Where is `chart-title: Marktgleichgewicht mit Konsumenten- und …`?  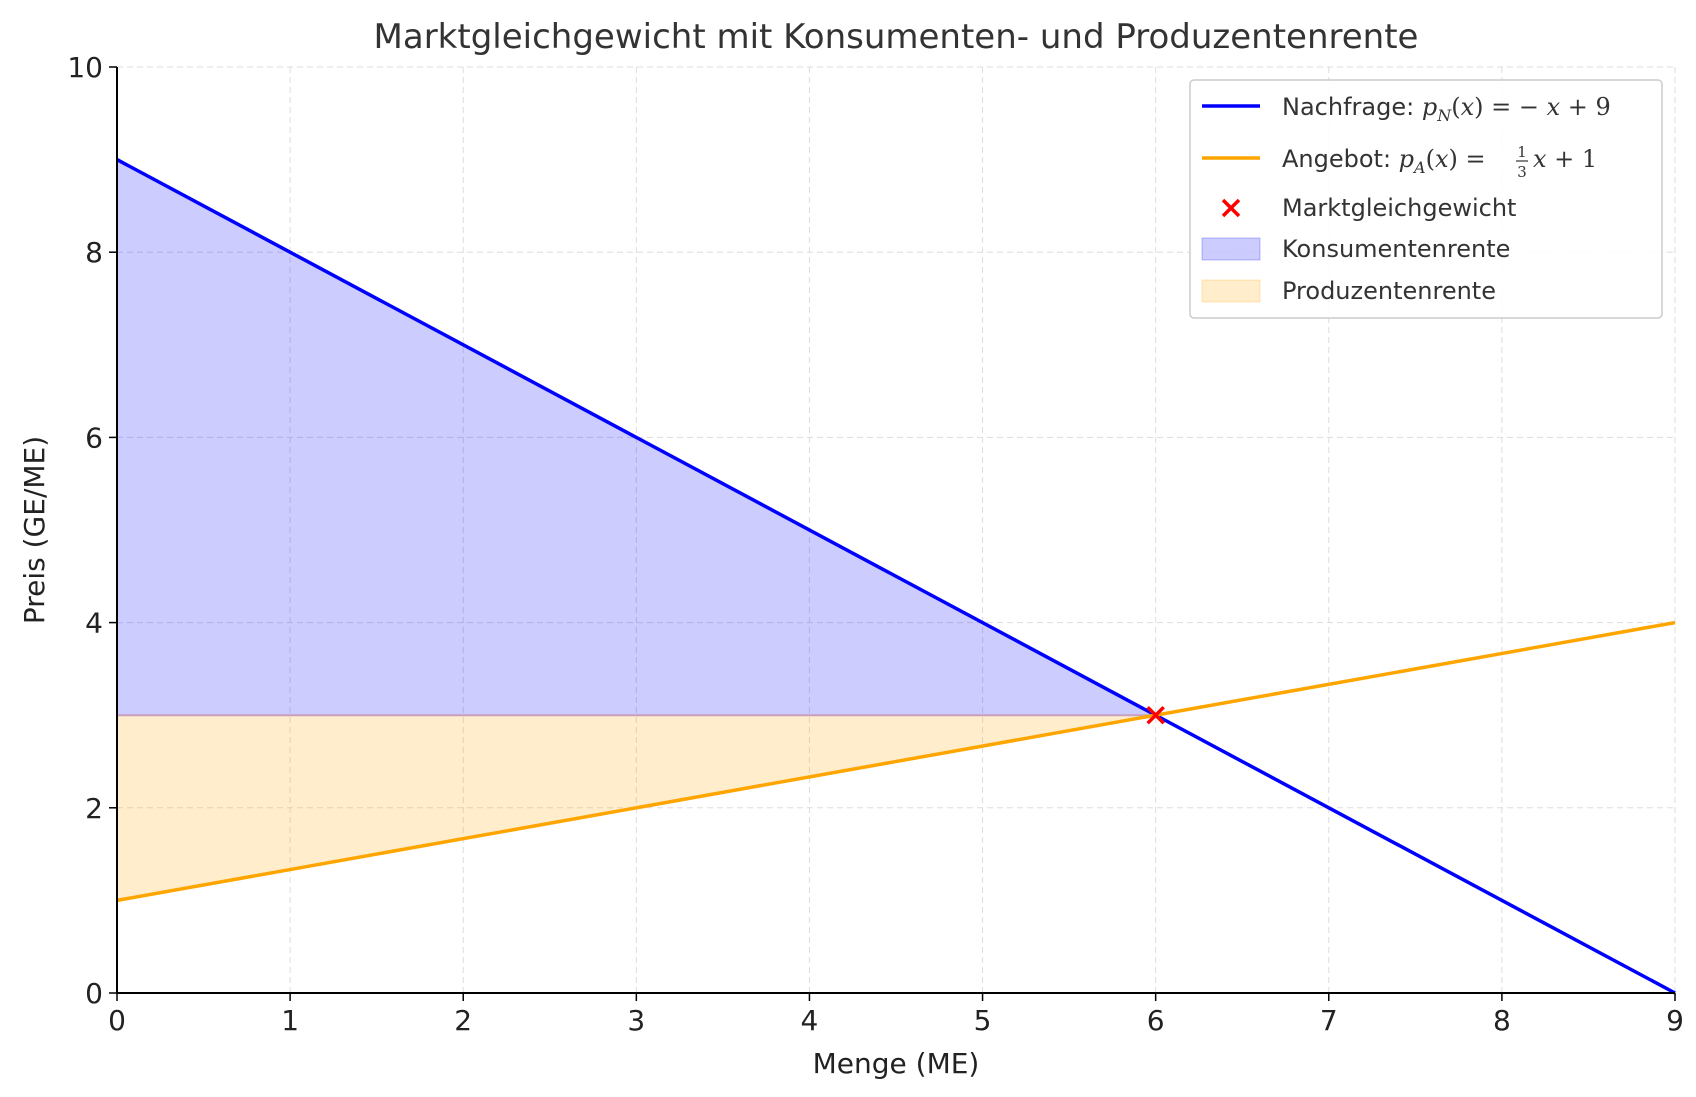 chart-title: Marktgleichgewicht mit Konsumenten- und … is located at coordinates (896, 37).